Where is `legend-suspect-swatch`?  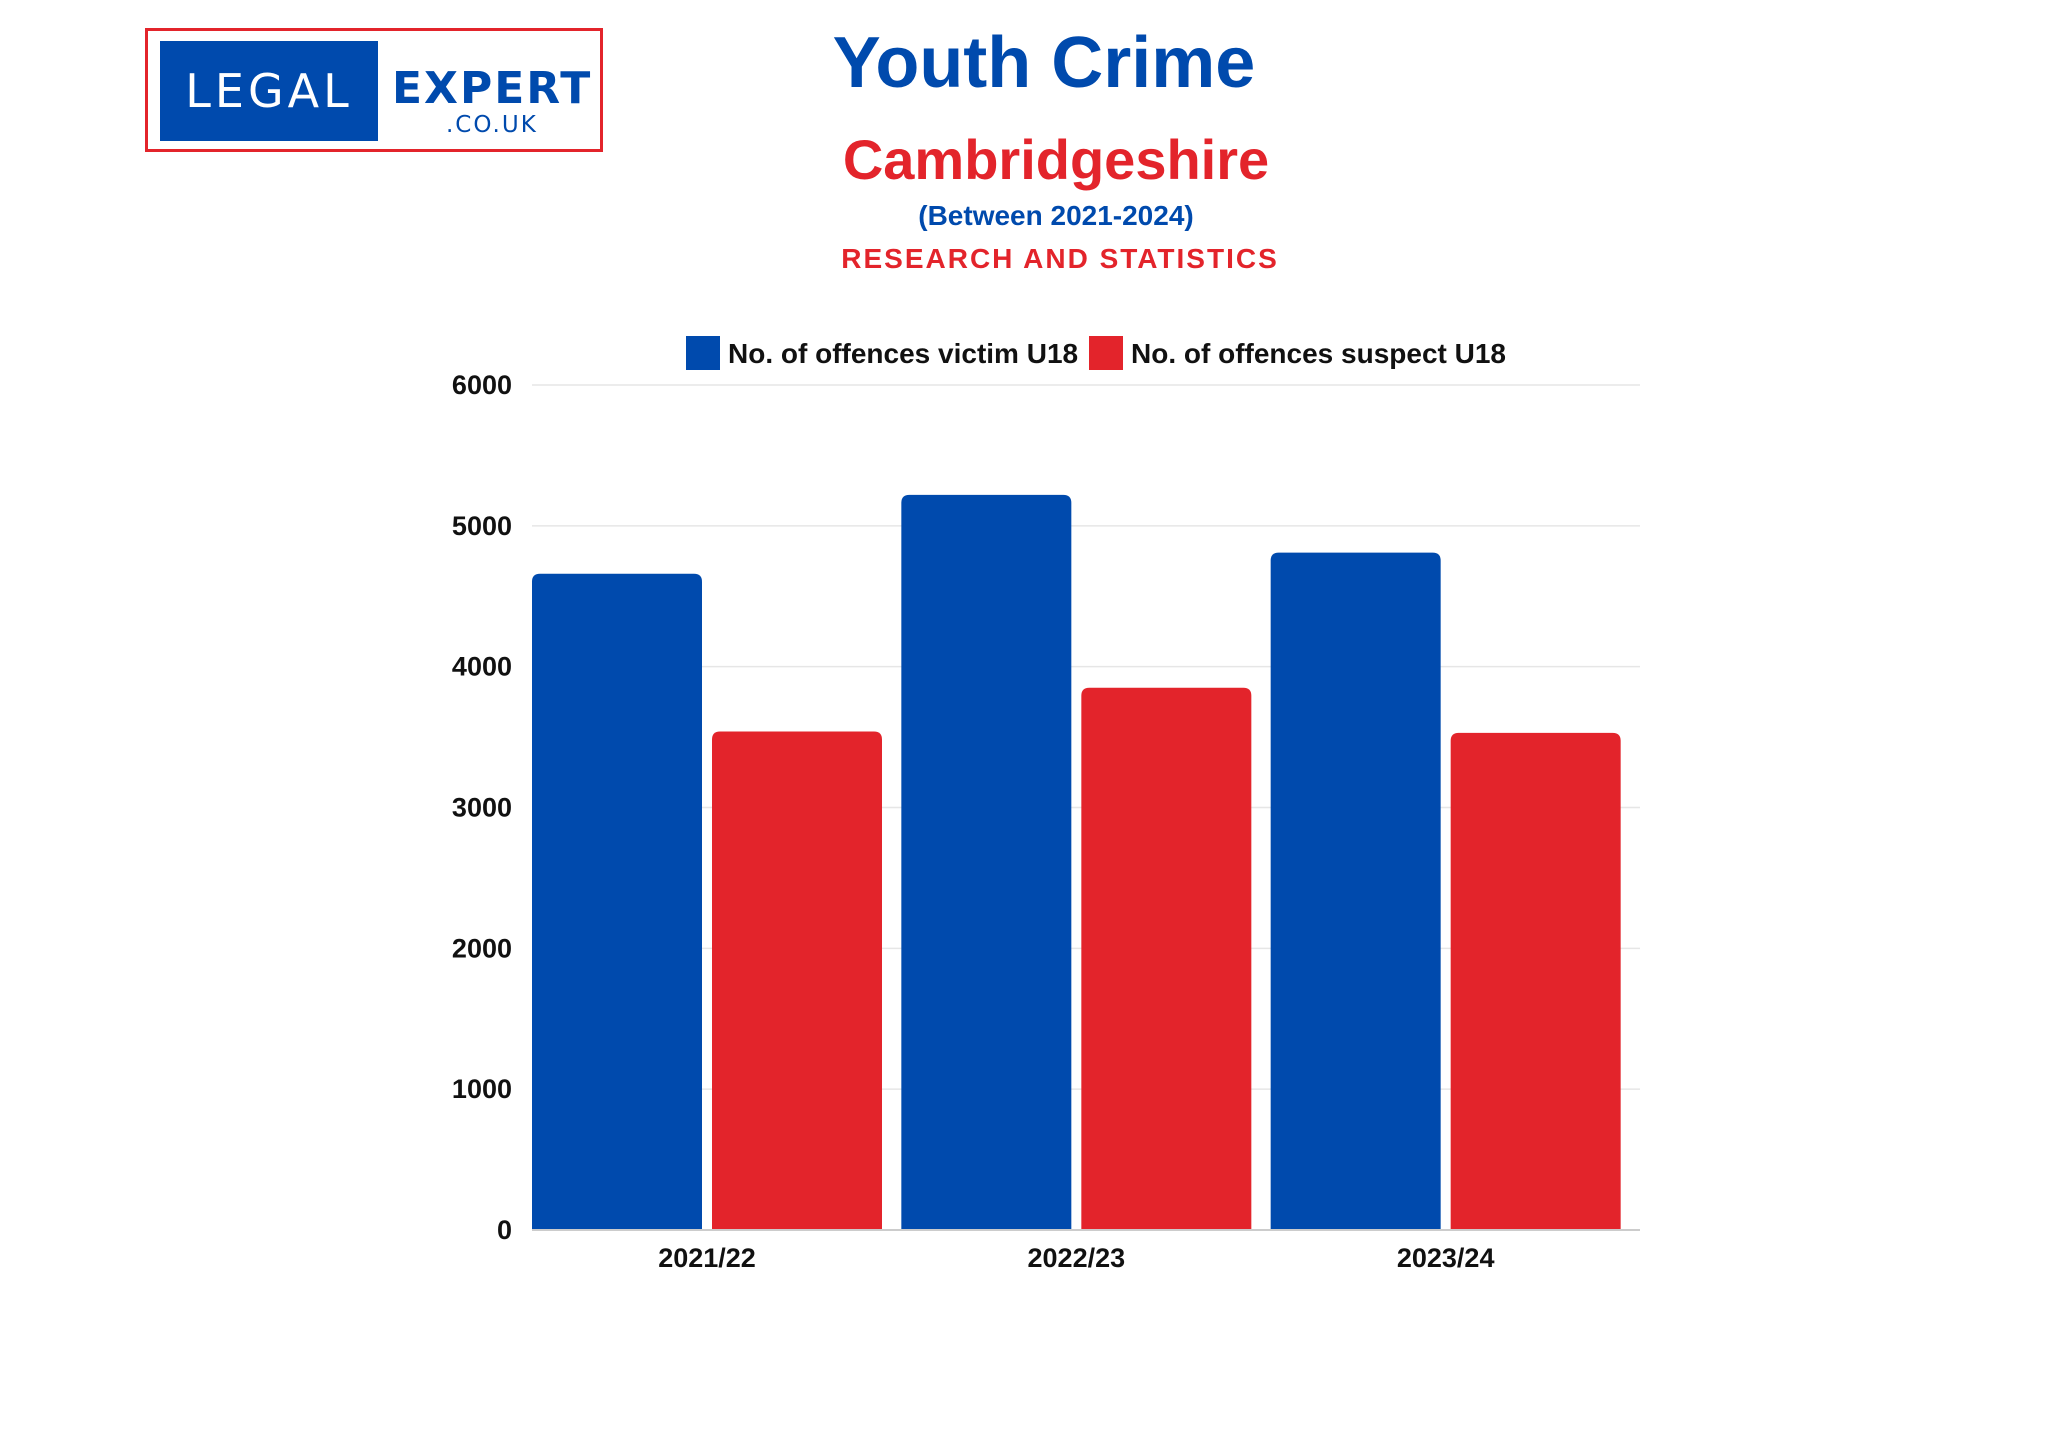 legend-suspect-swatch is located at coordinates (1106, 353).